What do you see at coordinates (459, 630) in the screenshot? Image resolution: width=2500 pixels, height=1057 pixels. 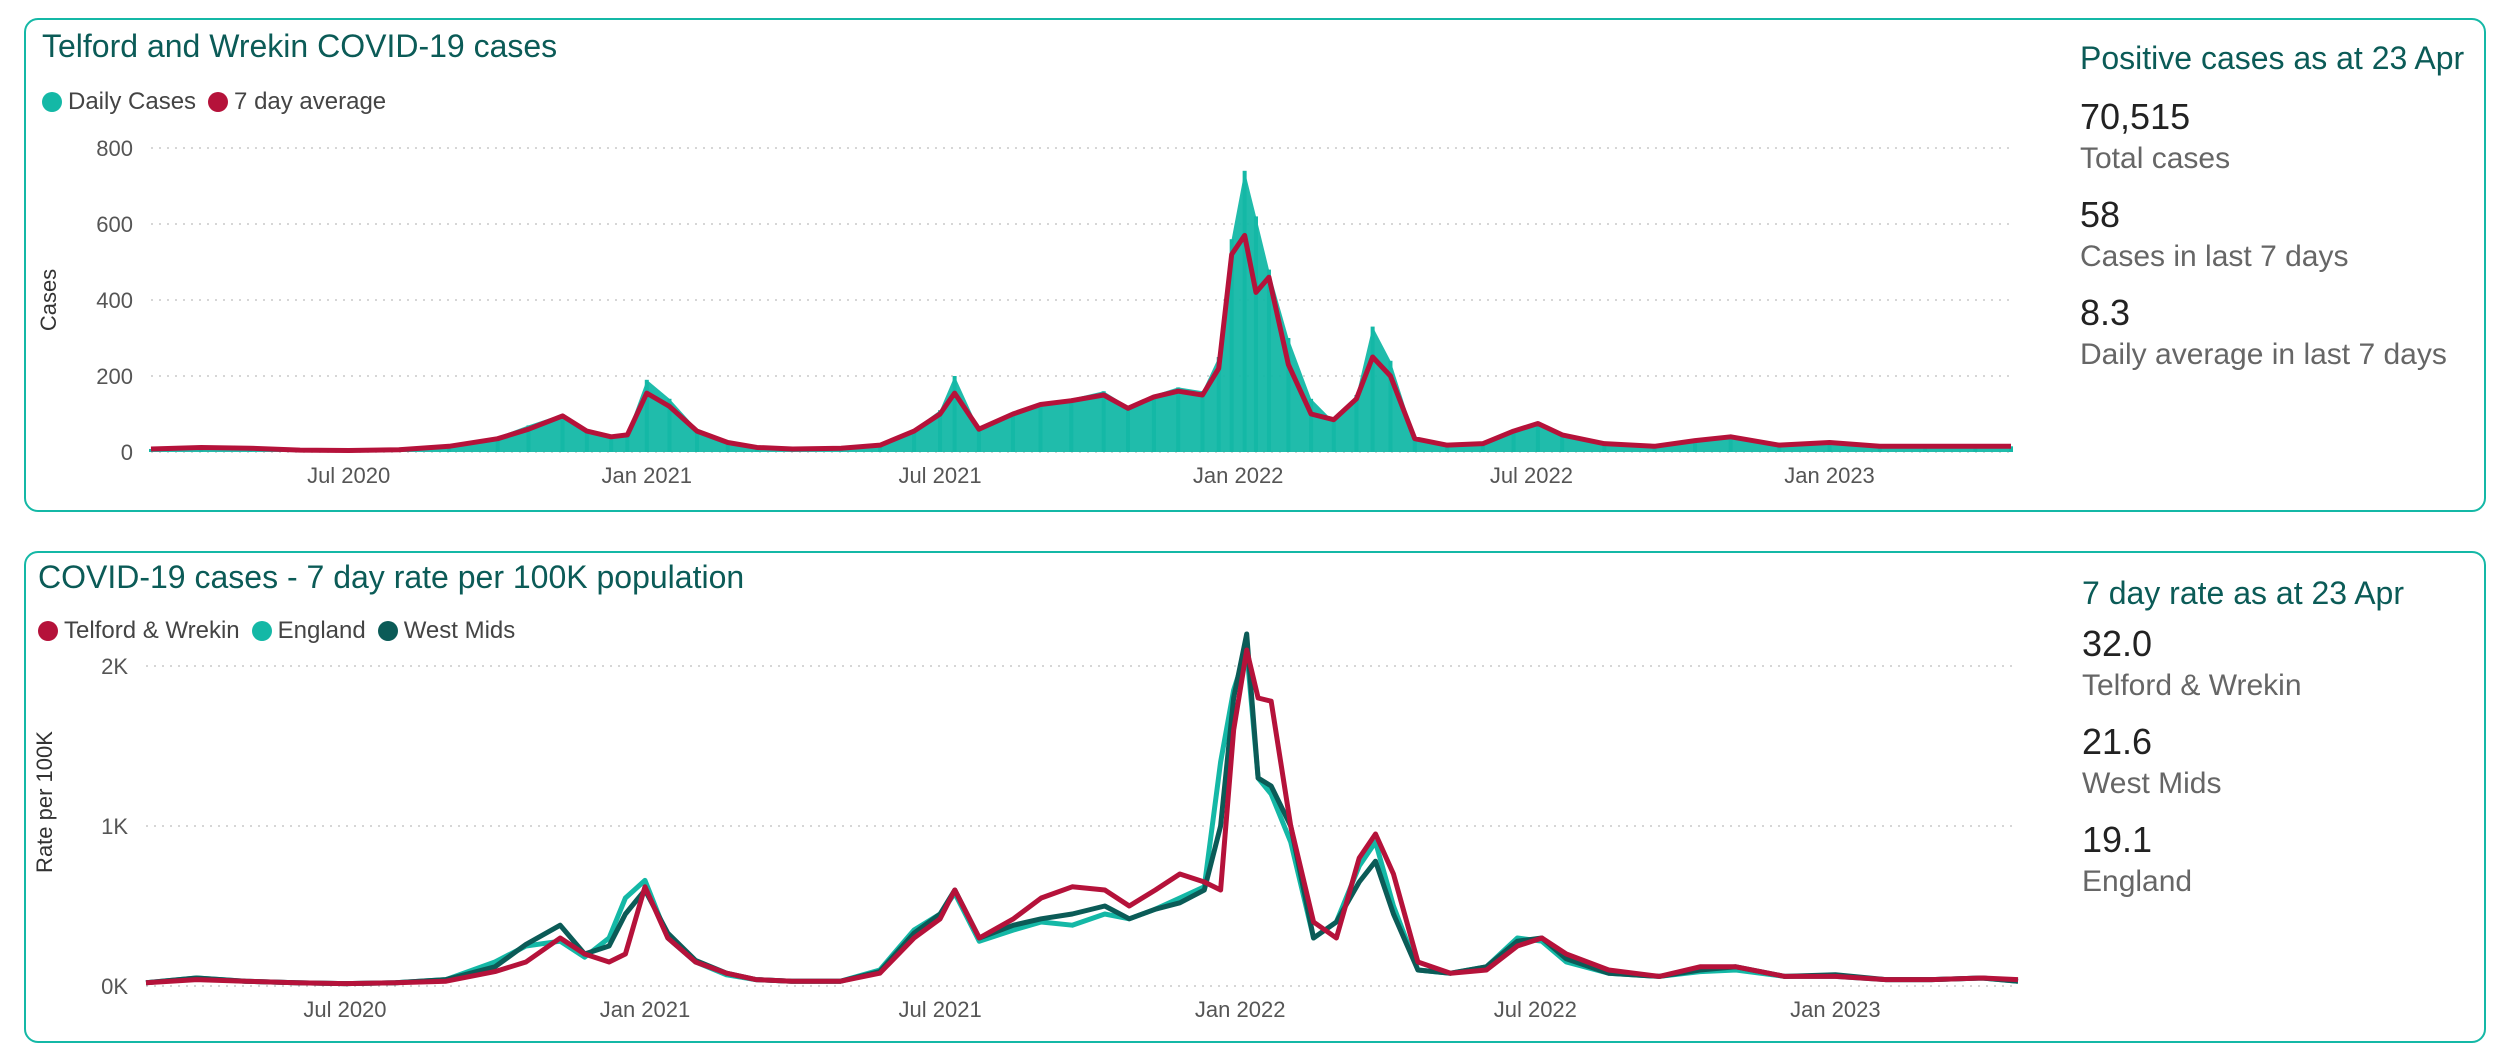 I see `legend-label-west-mids: West Mids` at bounding box center [459, 630].